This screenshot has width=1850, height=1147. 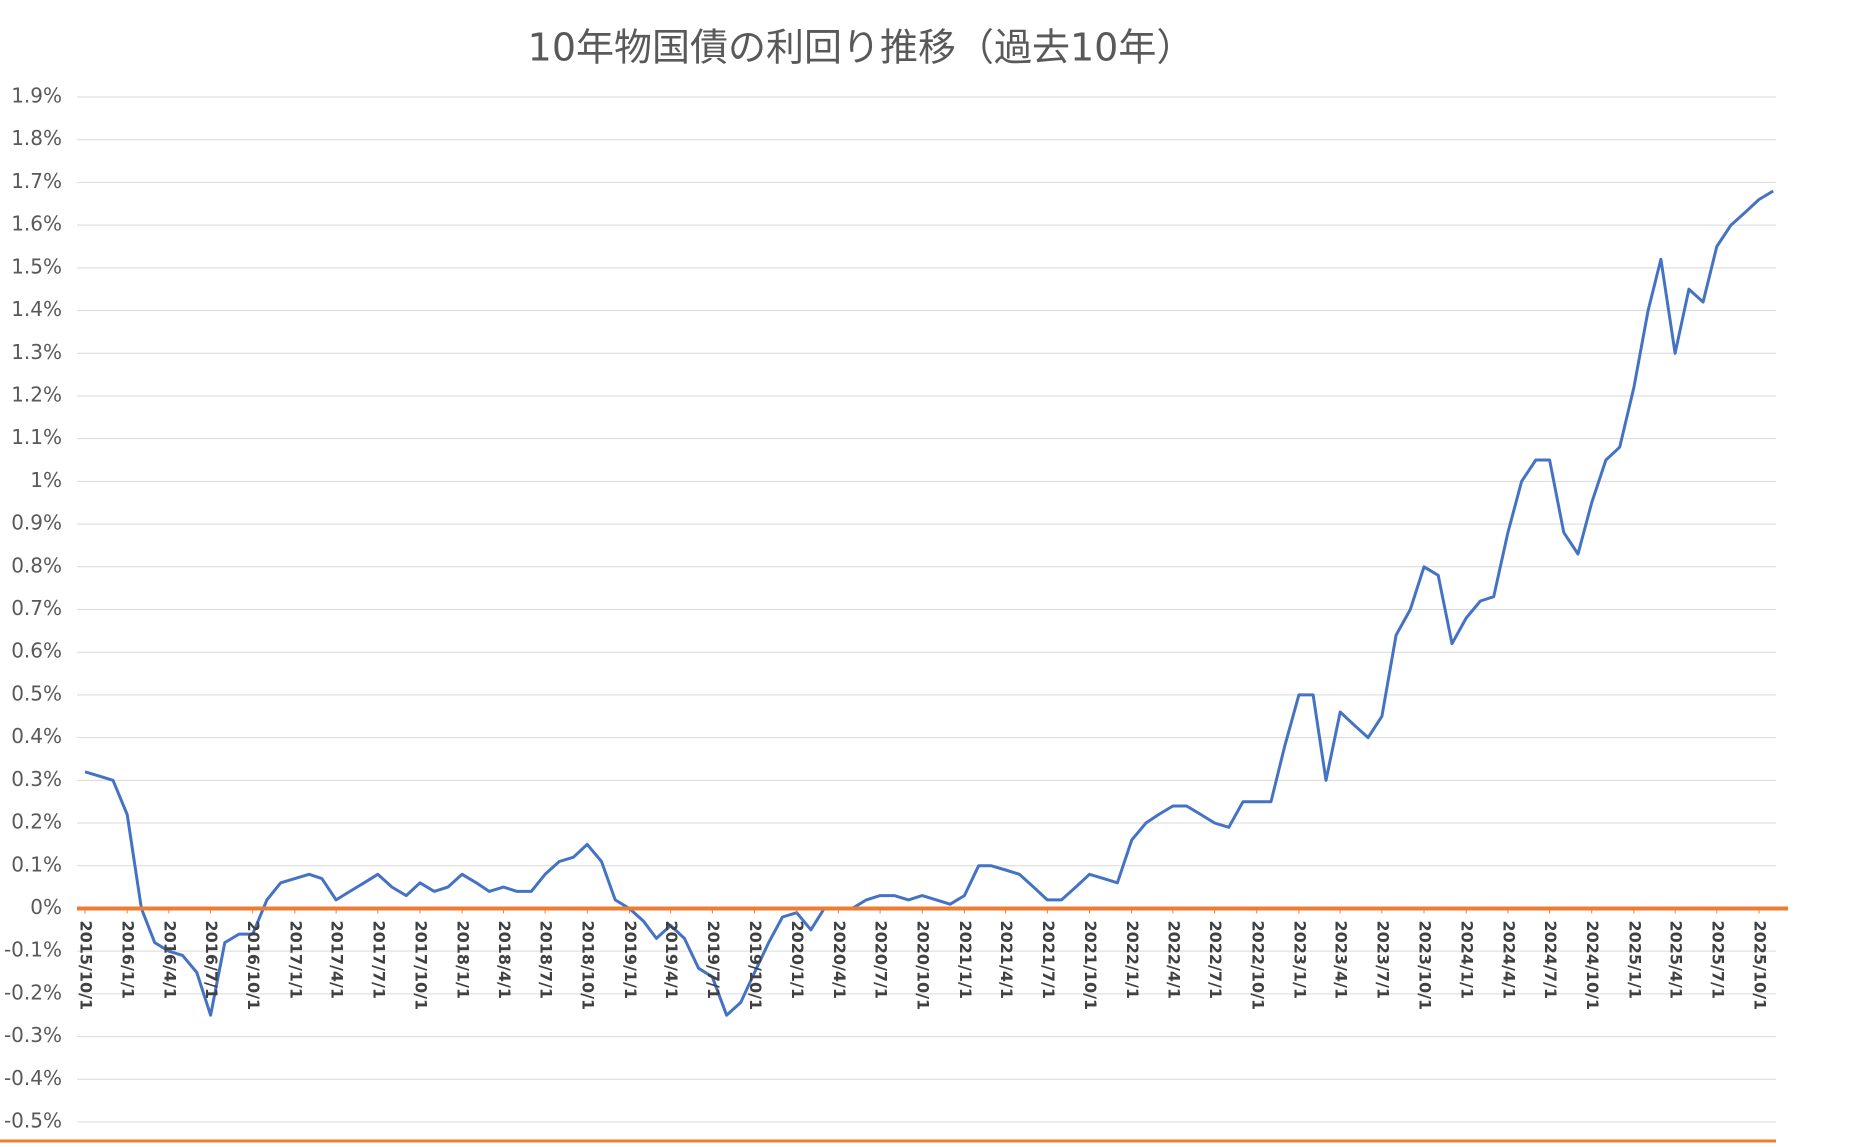 I want to click on x-tick-label: 2019/4/1, so click(x=671, y=960).